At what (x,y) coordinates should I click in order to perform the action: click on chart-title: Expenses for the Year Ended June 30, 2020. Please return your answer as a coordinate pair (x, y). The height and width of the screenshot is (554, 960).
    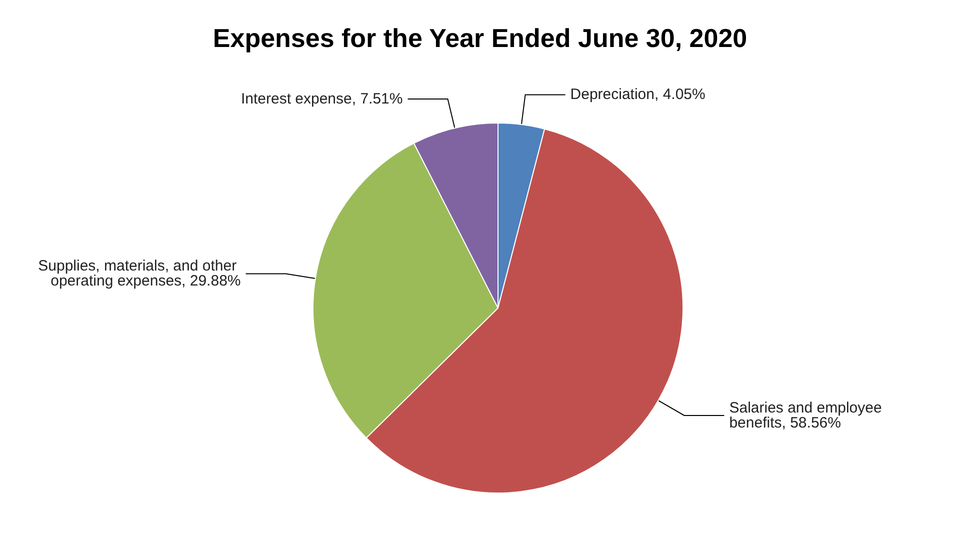
    Looking at the image, I should click on (480, 38).